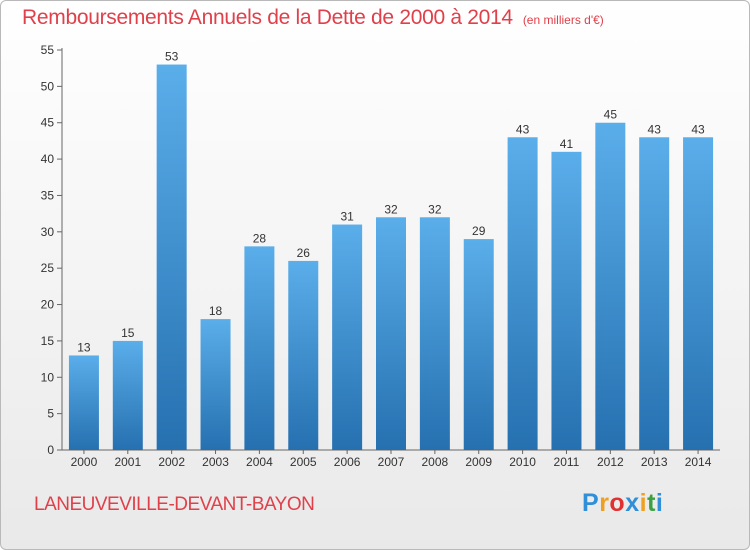 This screenshot has height=550, width=750. Describe the element at coordinates (391, 462) in the screenshot. I see `x-tick-label: 2007` at that location.